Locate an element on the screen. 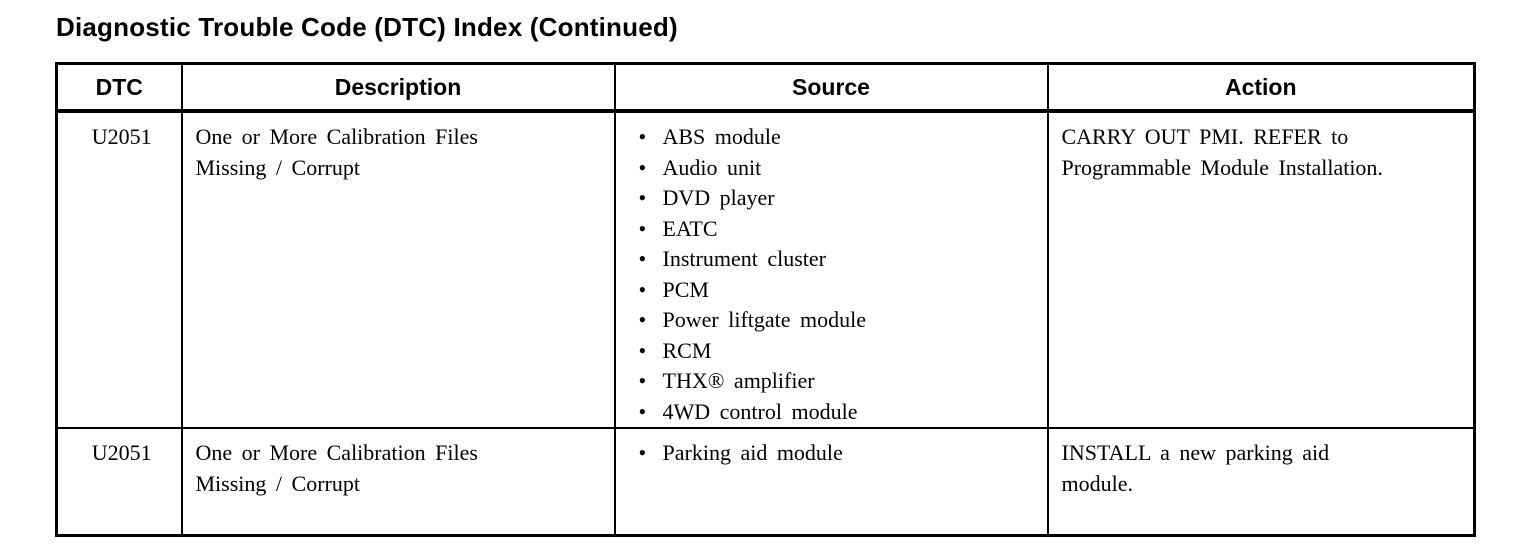  source-list-item: ABS module is located at coordinates (838, 137).